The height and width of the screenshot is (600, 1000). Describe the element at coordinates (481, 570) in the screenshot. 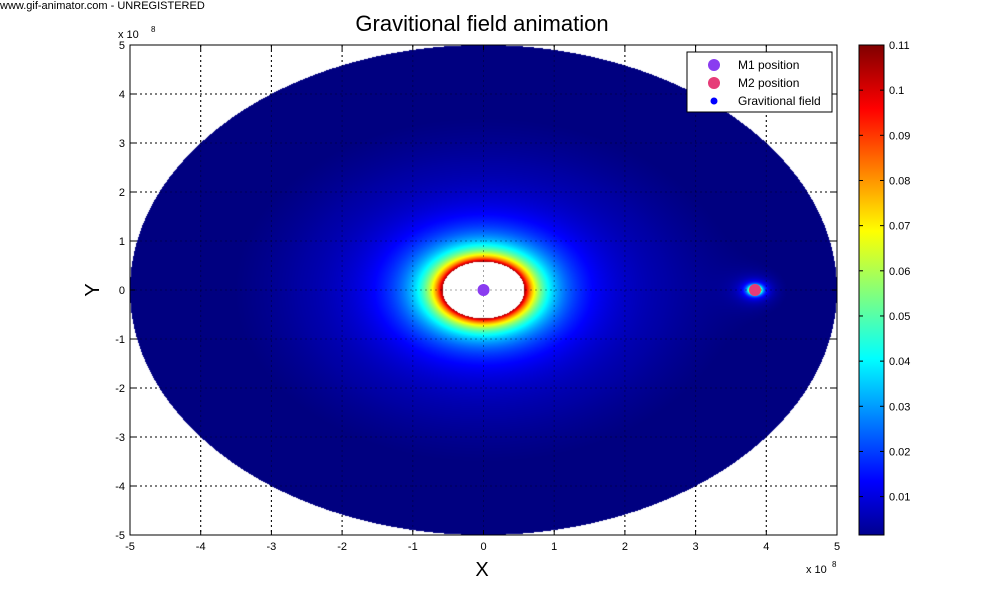

I see `x-axis-label: X` at that location.